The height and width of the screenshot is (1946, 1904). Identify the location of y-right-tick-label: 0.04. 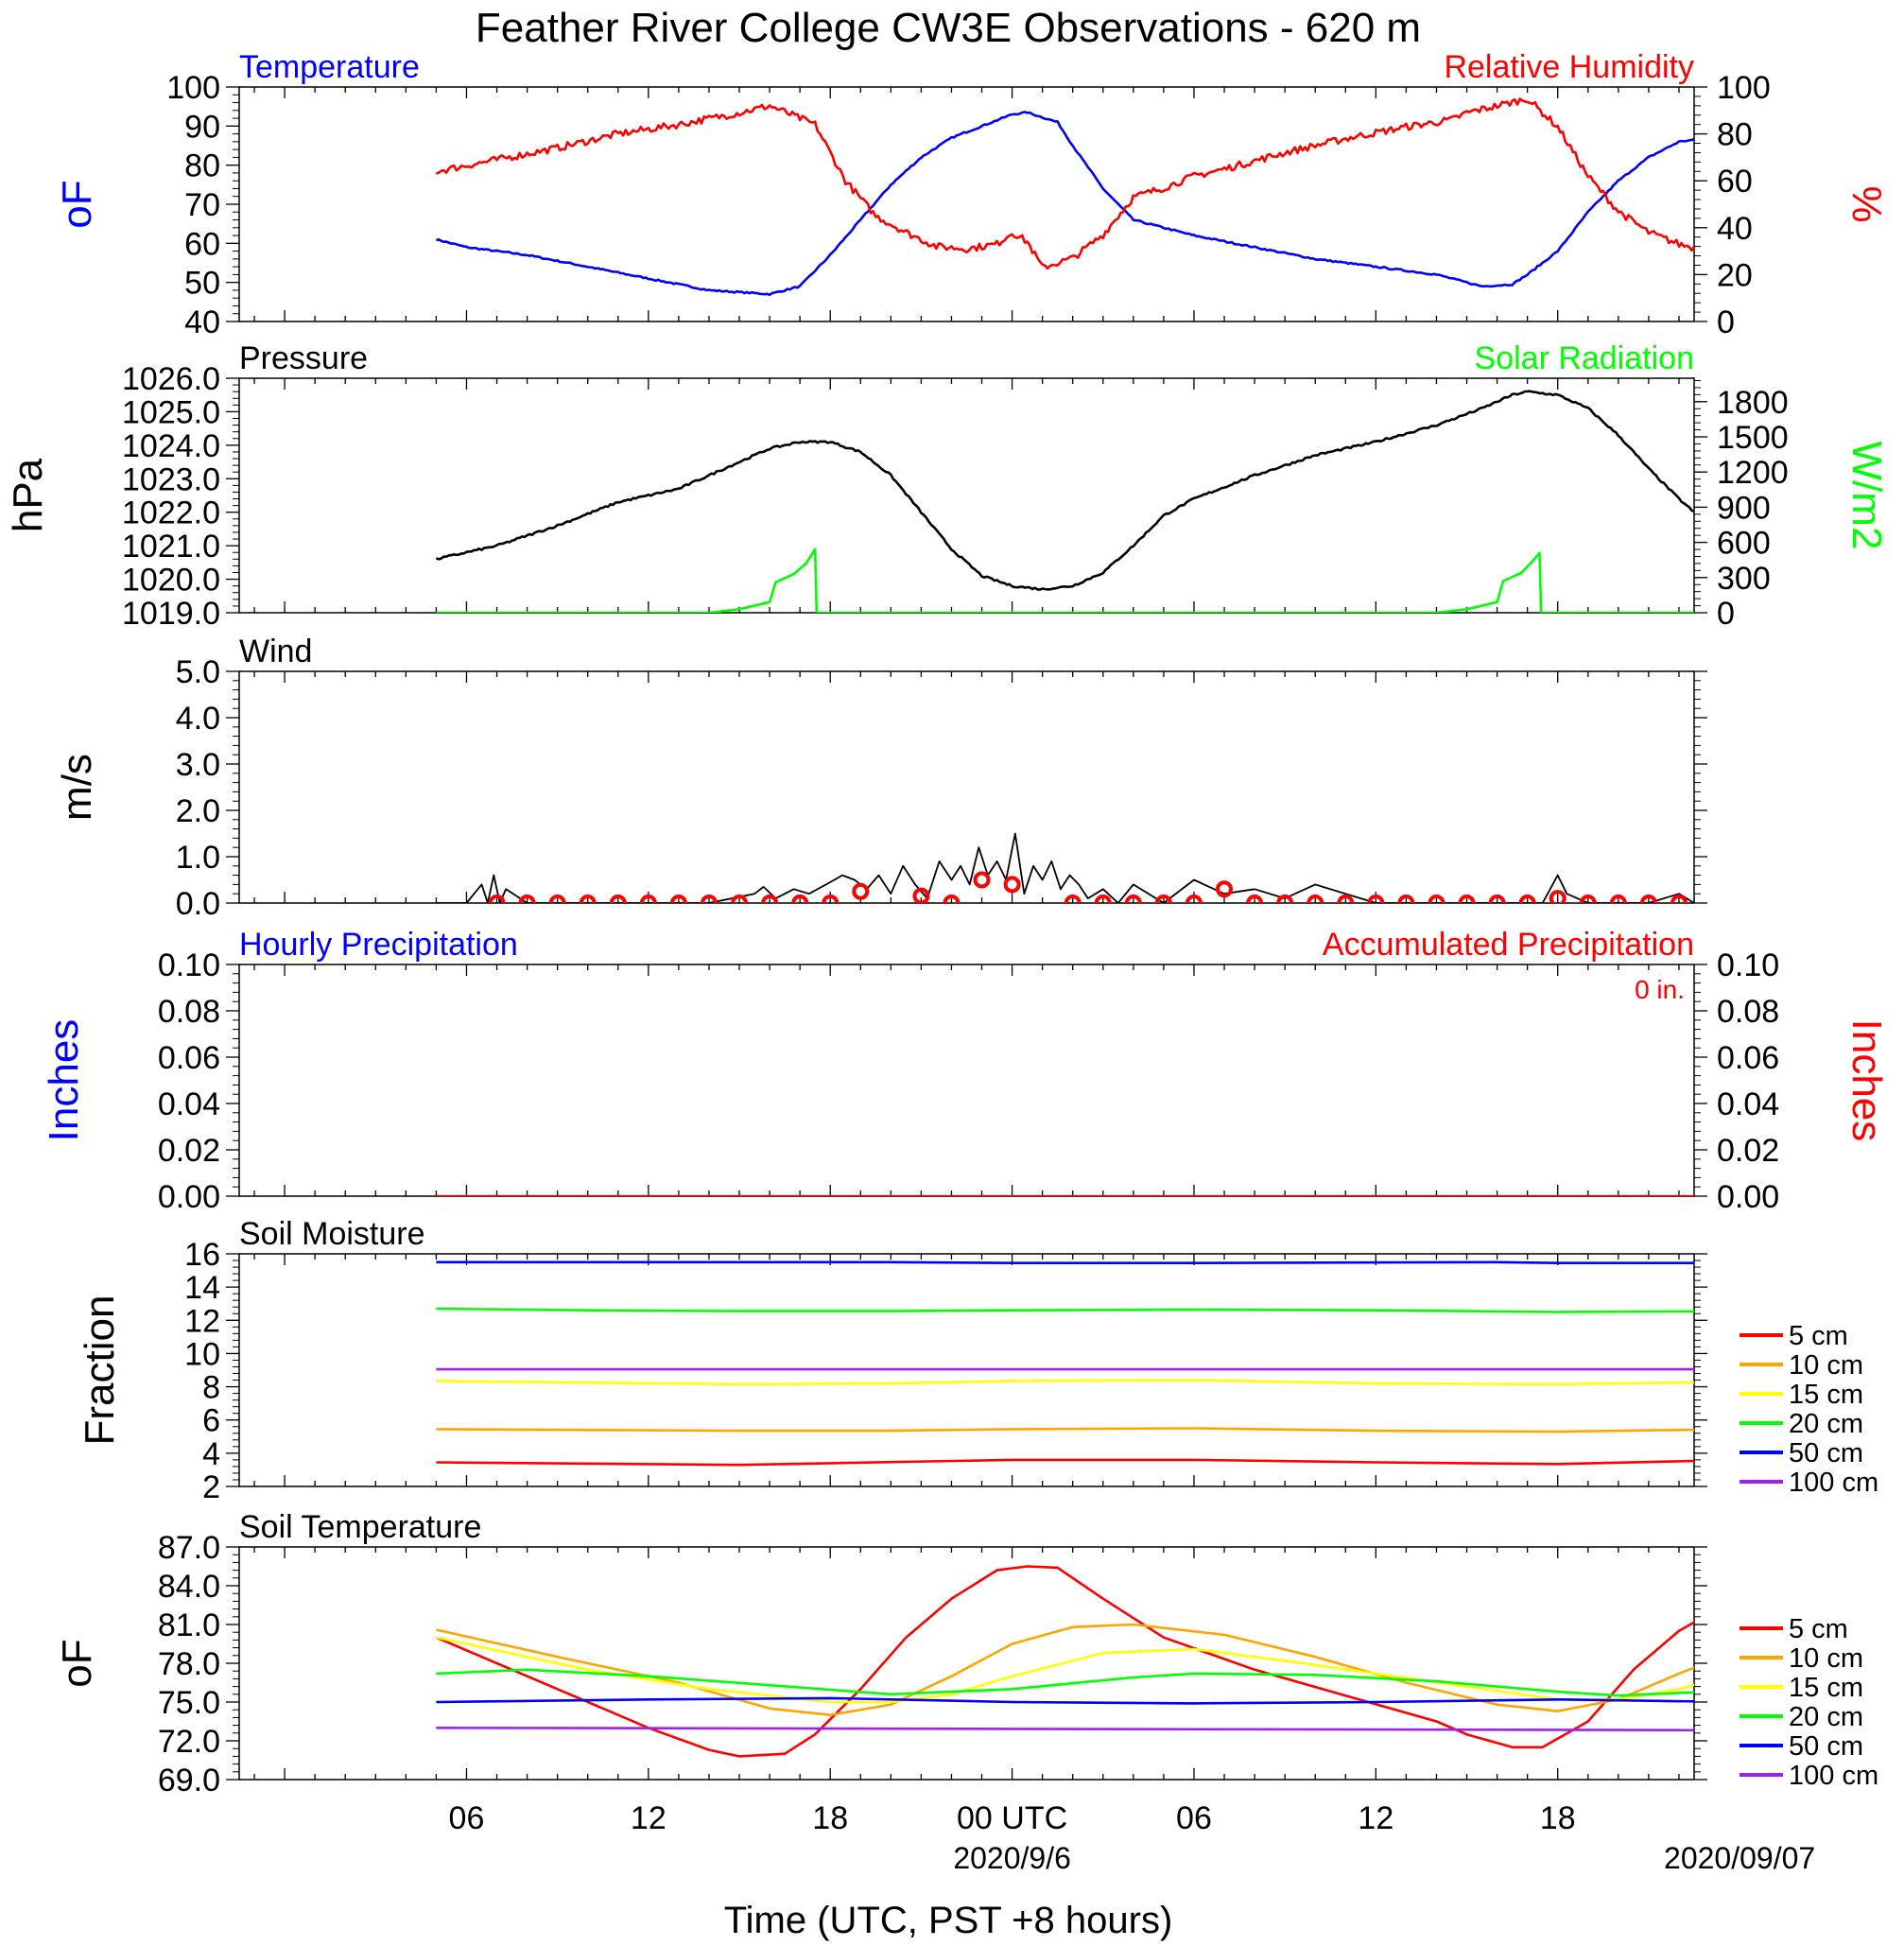
(1748, 1104).